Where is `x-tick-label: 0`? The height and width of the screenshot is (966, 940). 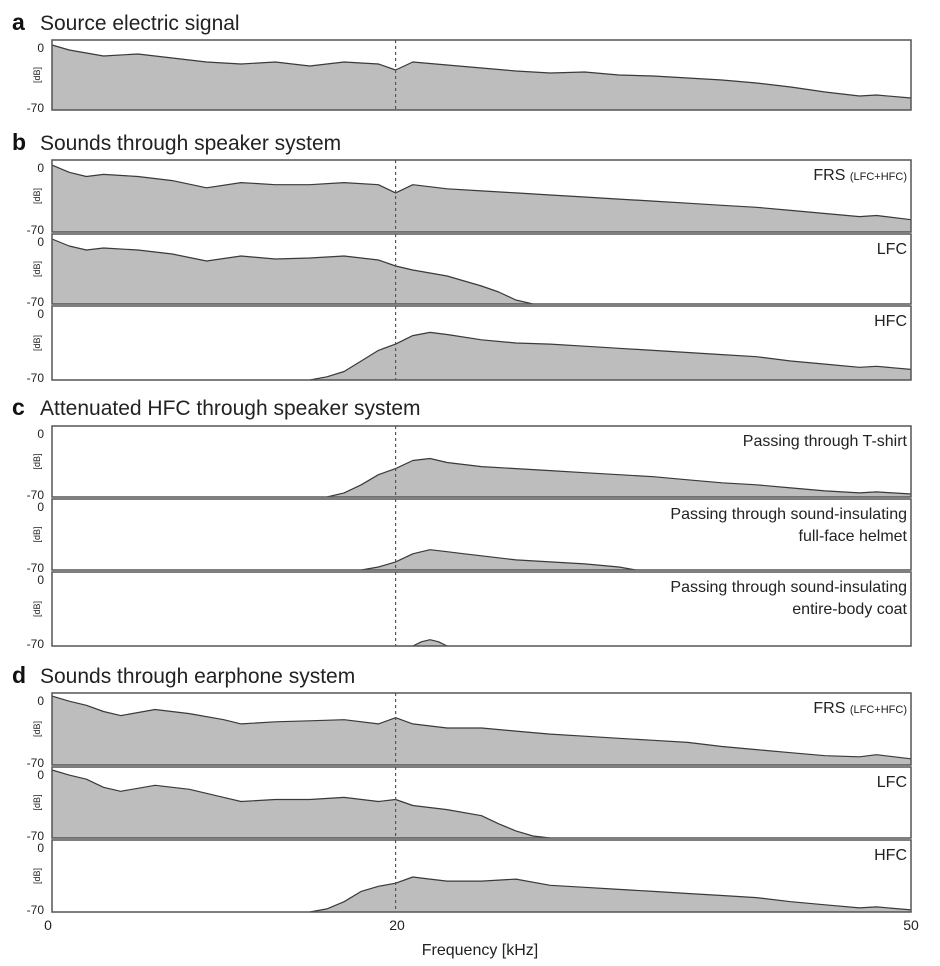 x-tick-label: 0 is located at coordinates (48, 925).